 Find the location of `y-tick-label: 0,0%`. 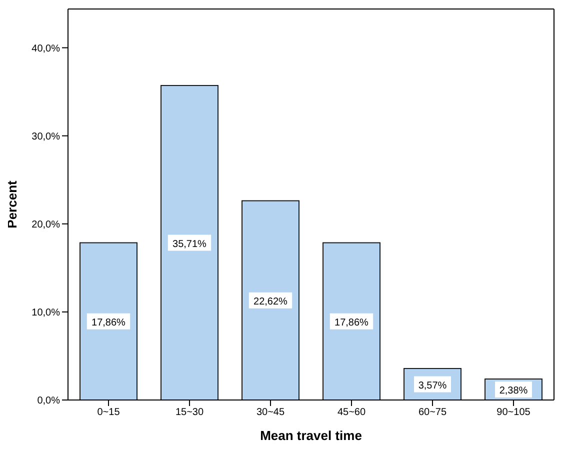

y-tick-label: 0,0% is located at coordinates (48, 401).